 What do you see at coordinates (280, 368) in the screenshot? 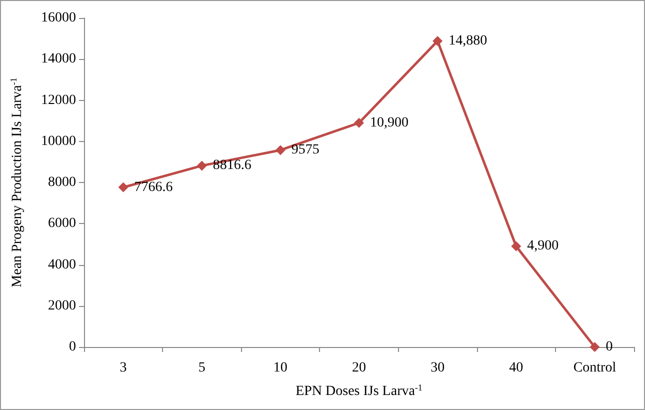
I see `x-tick-label: 10` at bounding box center [280, 368].